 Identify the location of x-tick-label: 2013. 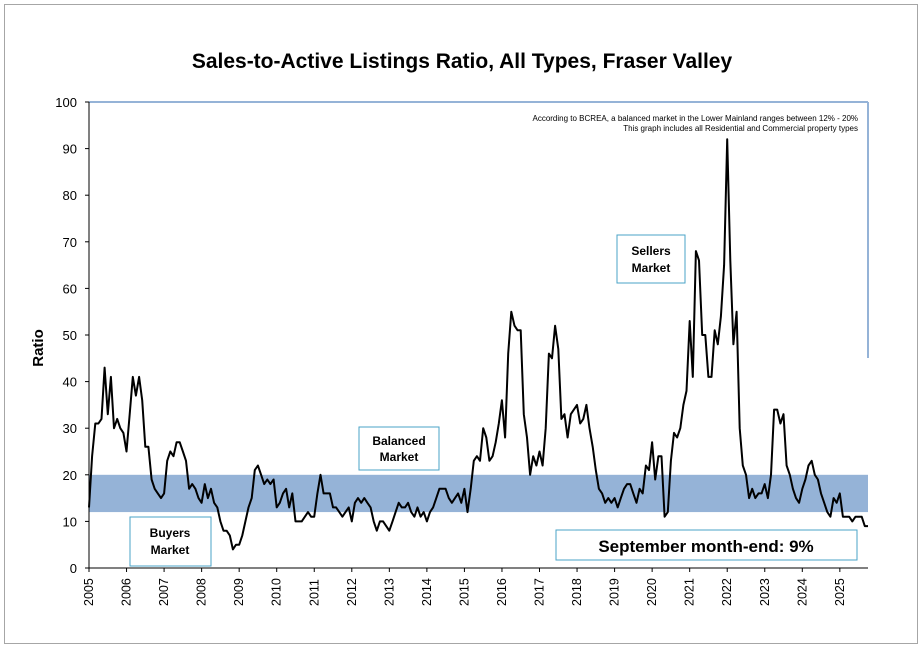
(389, 592).